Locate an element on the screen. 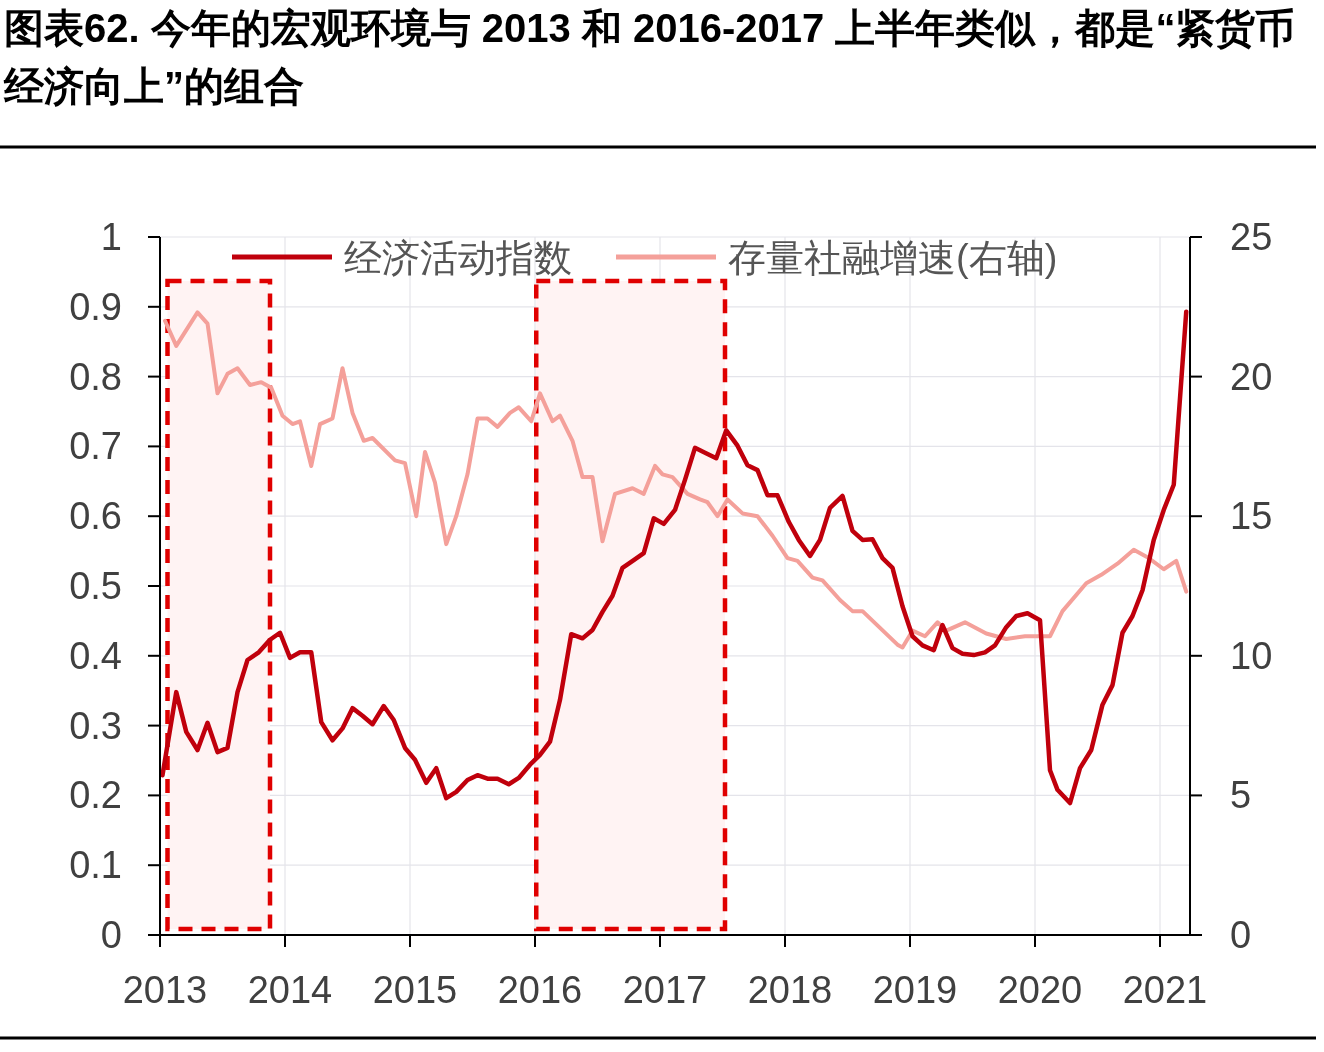  x-tick-label: 2013 is located at coordinates (165, 990).